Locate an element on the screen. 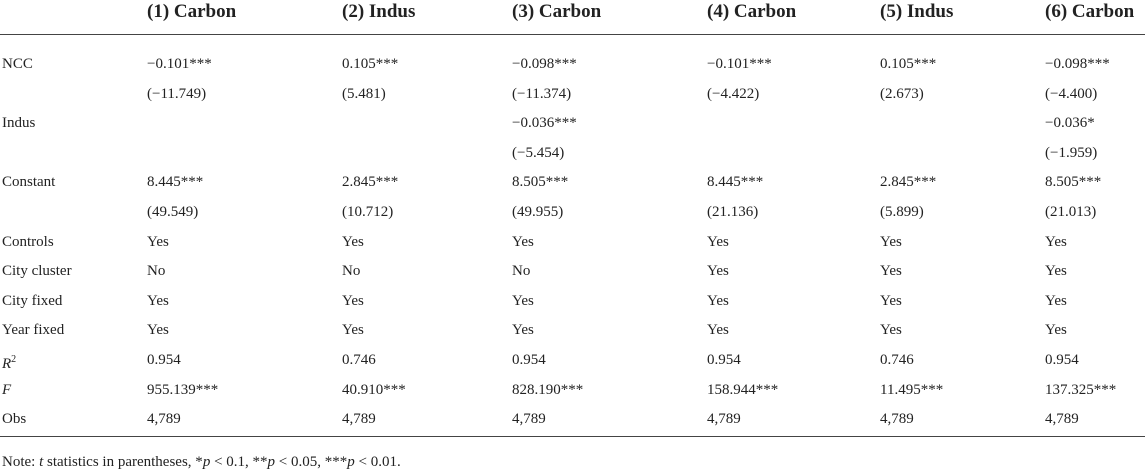 This screenshot has width=1145, height=472. cell: 40.910*** is located at coordinates (374, 389).